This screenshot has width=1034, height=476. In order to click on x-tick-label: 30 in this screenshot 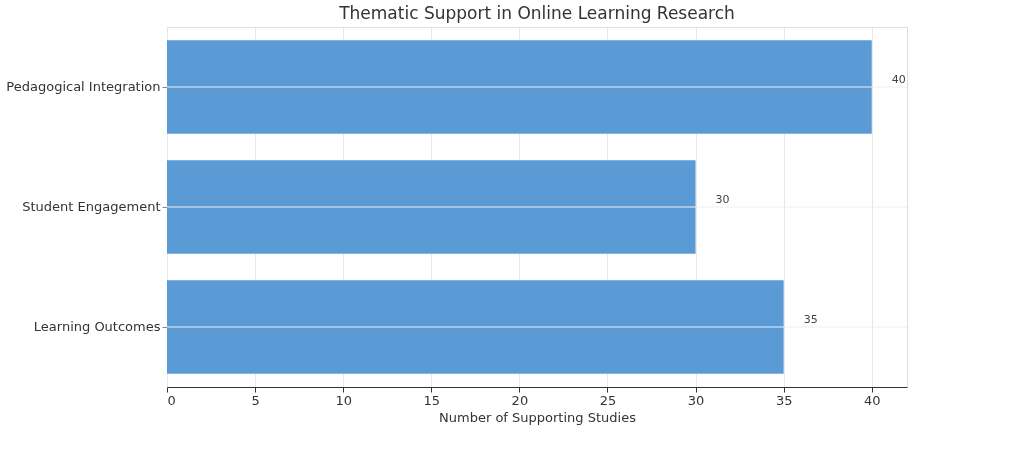, I will do `click(696, 400)`.